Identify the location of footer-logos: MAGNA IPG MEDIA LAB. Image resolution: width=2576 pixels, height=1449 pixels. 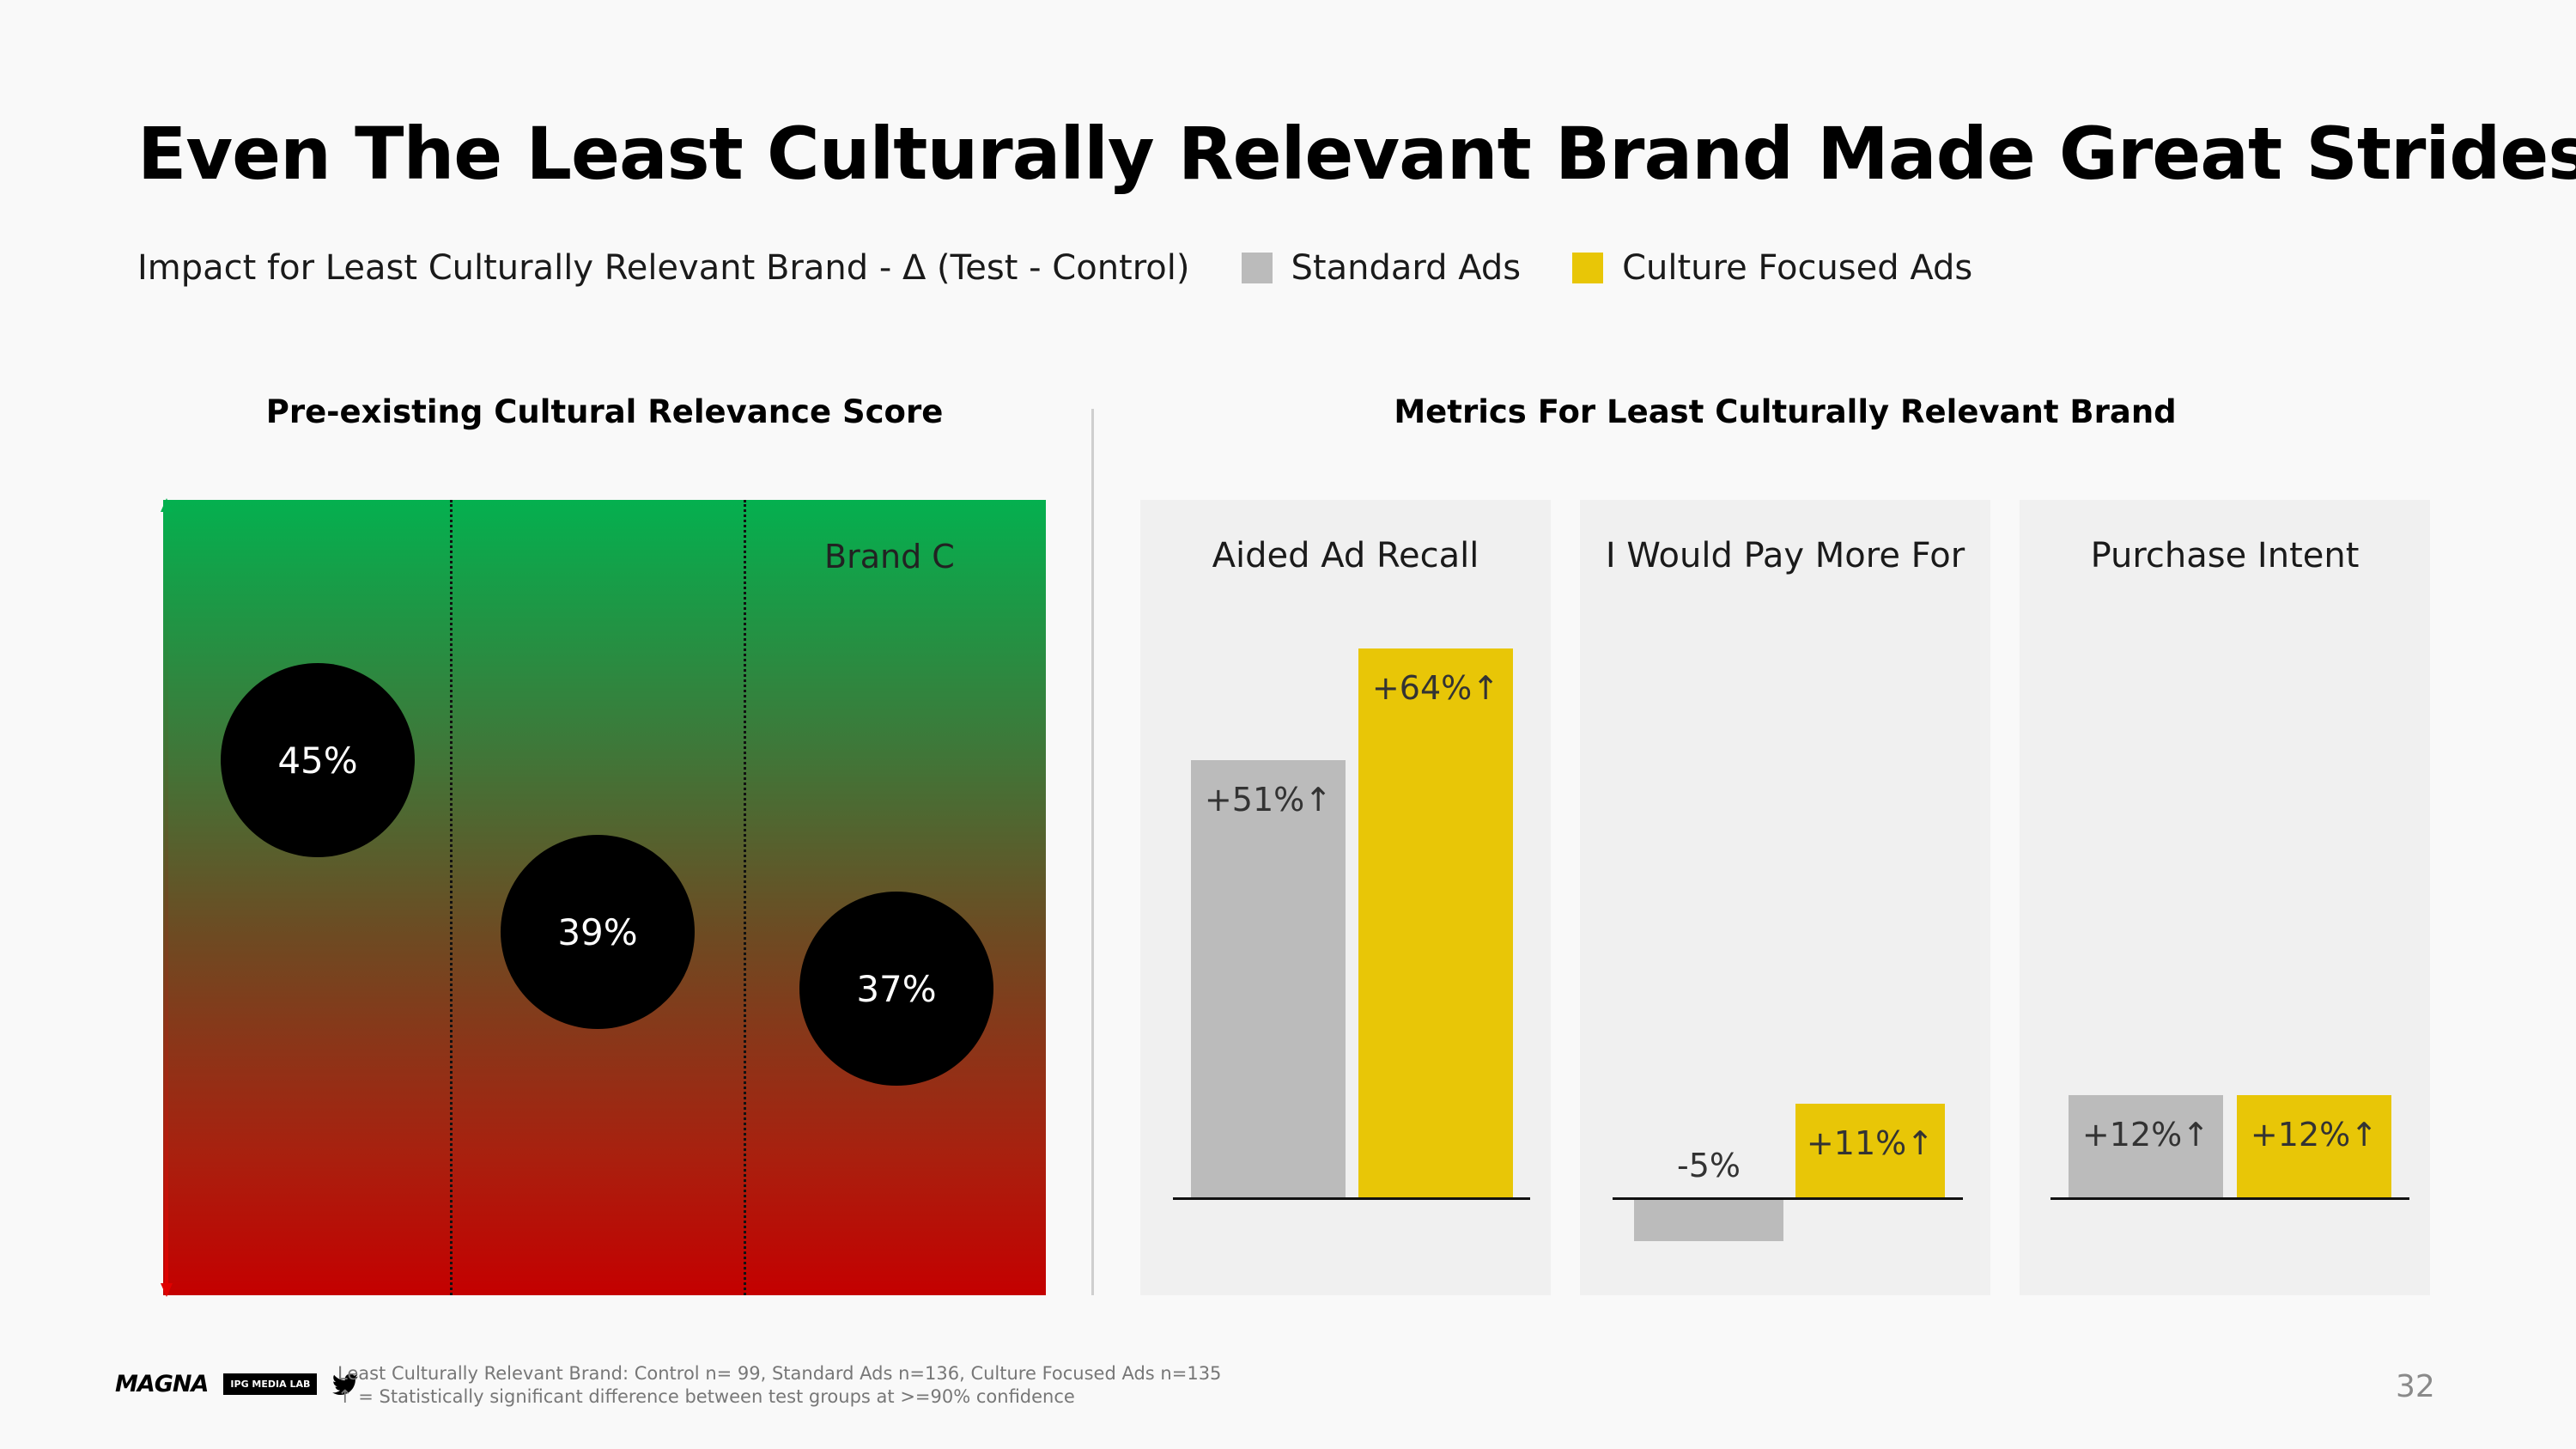
(237, 1384).